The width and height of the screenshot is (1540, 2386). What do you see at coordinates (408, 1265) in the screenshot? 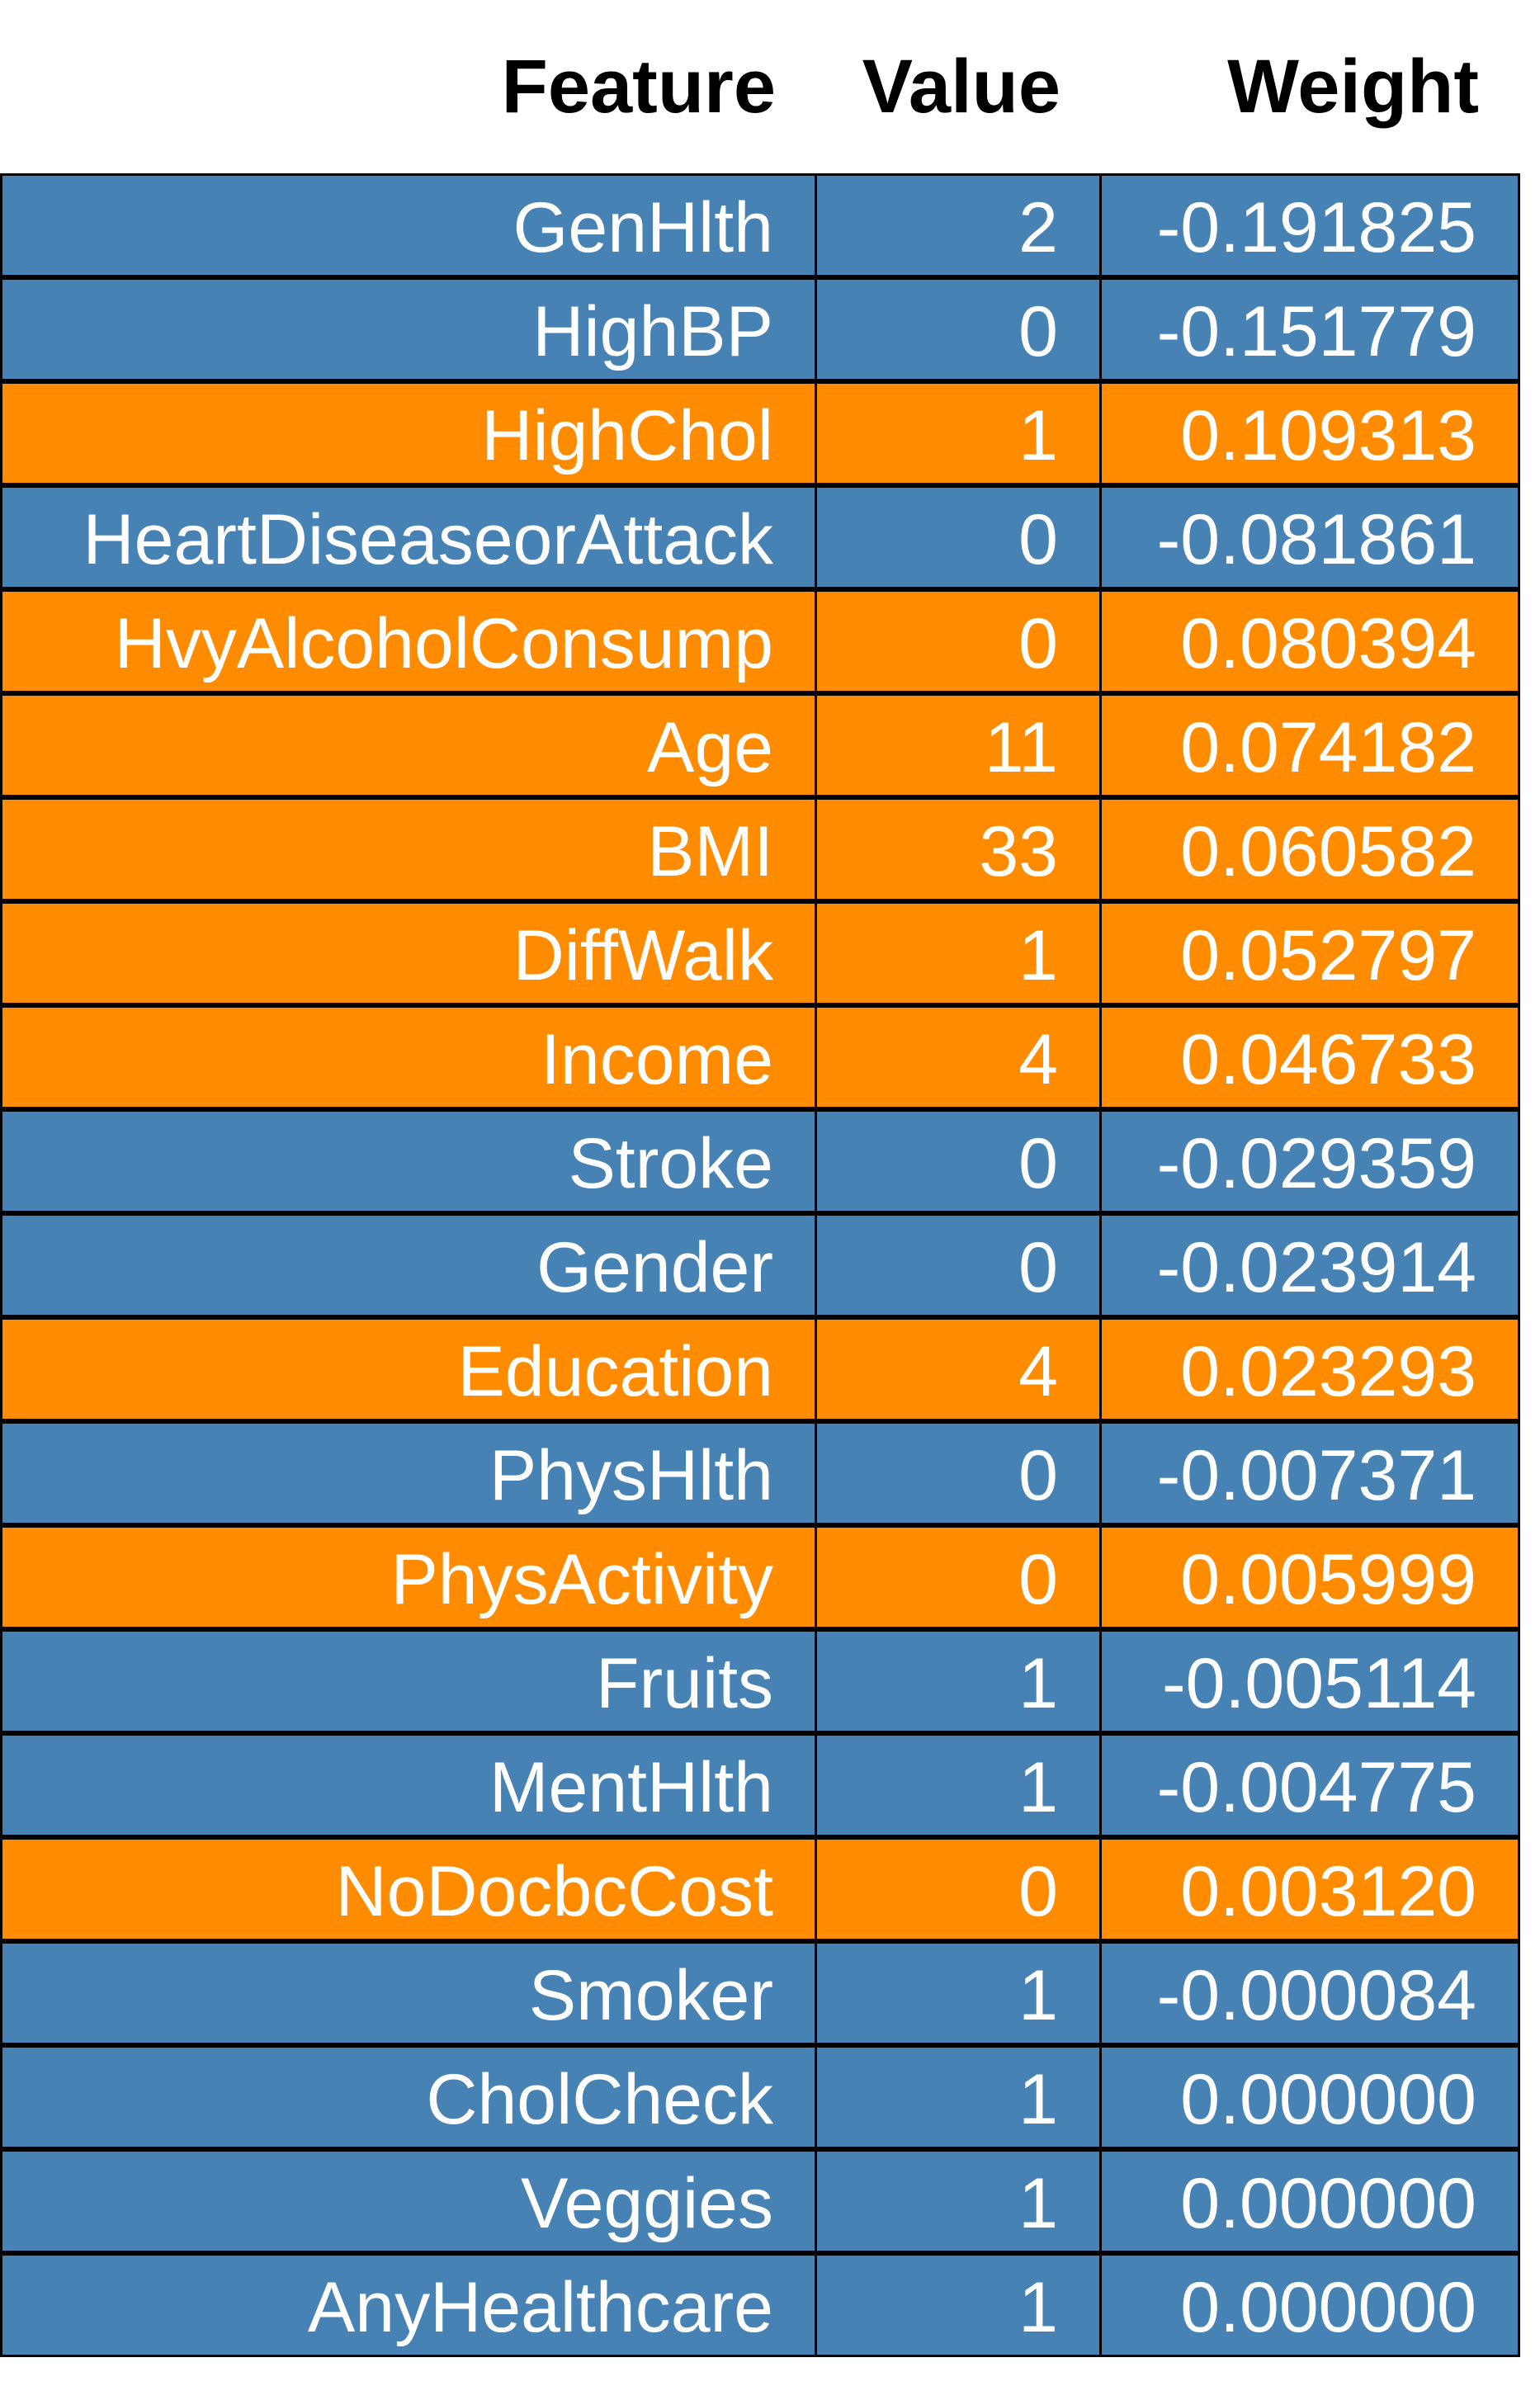
I see `feature-cell: Gender` at bounding box center [408, 1265].